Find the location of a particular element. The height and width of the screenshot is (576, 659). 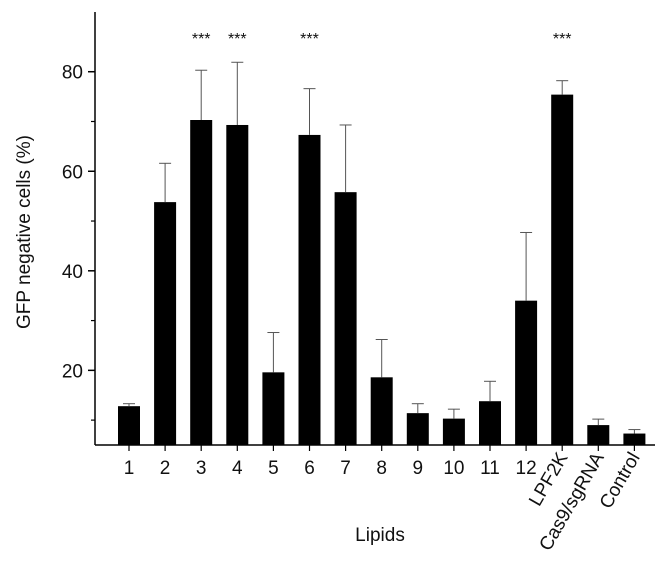

x-tick-label: 3 is located at coordinates (201, 468).